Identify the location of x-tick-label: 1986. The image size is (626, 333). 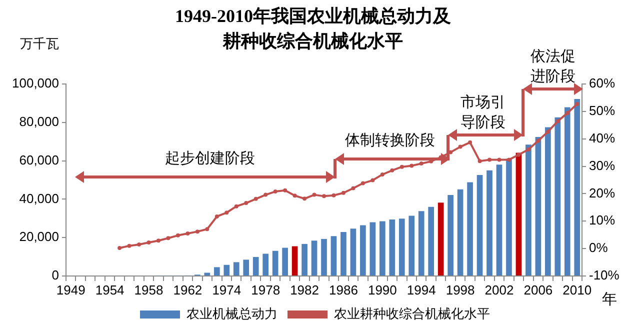
(343, 290).